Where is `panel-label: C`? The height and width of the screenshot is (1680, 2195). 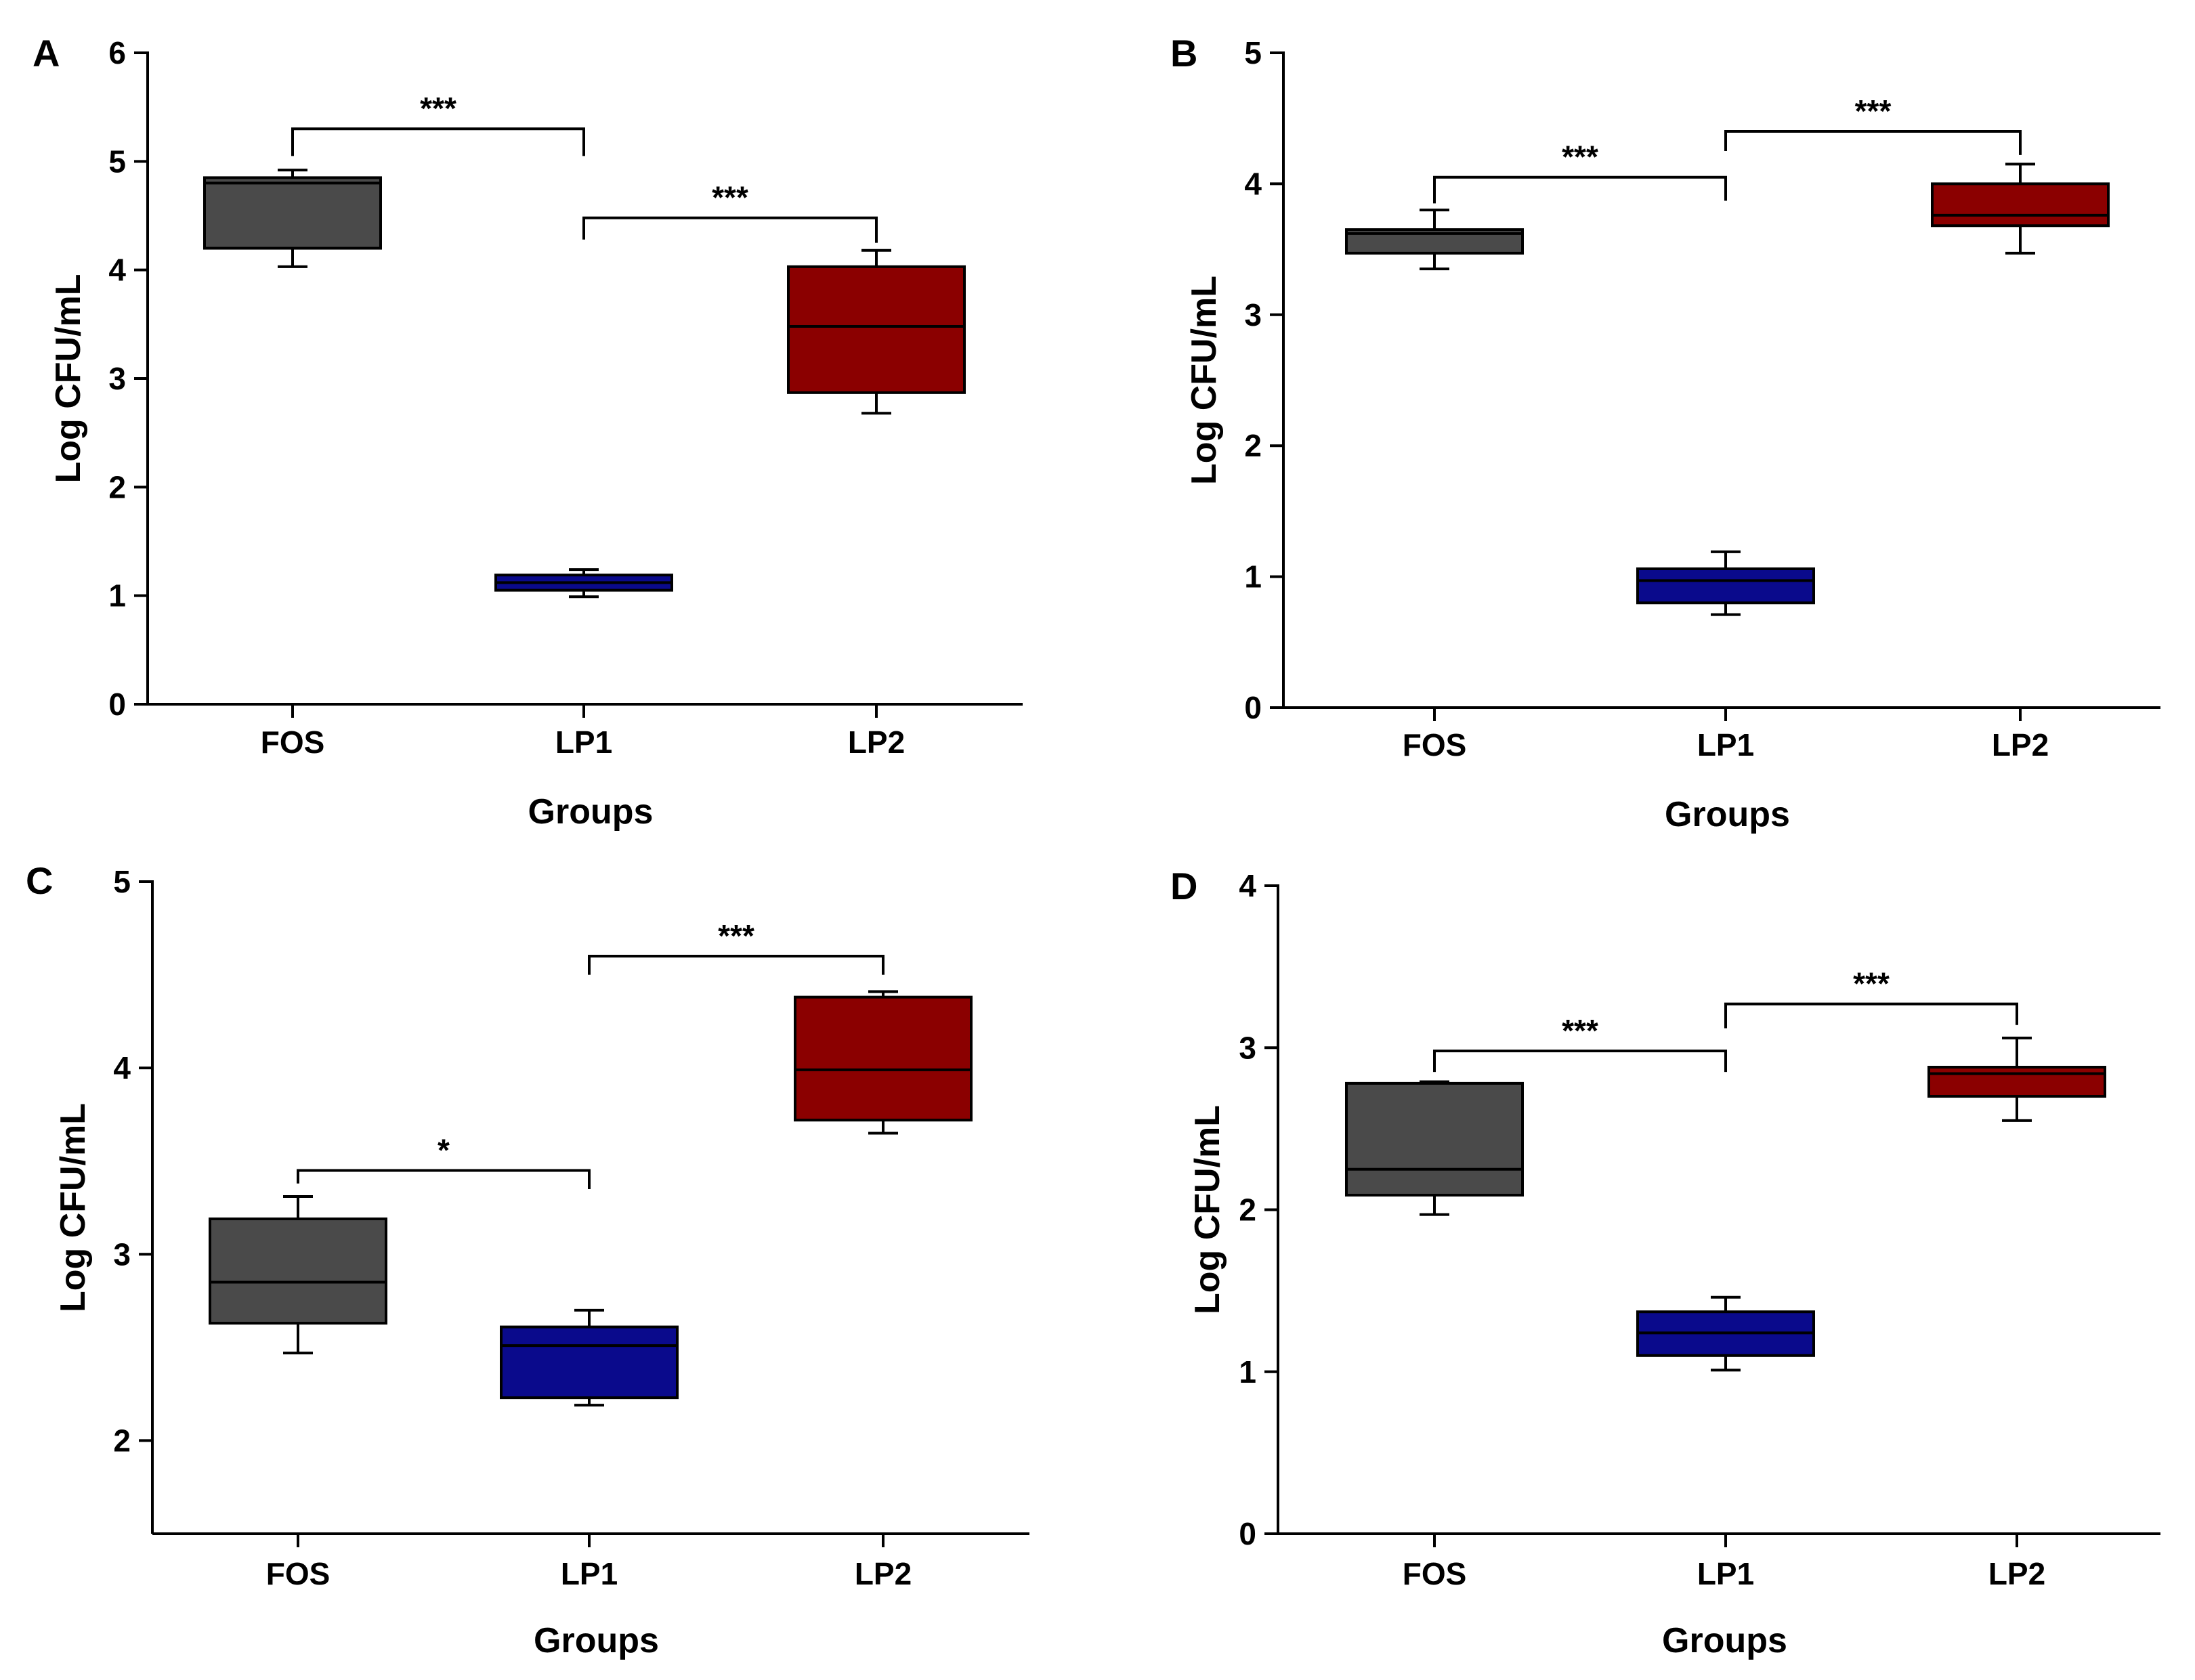 panel-label: C is located at coordinates (39, 880).